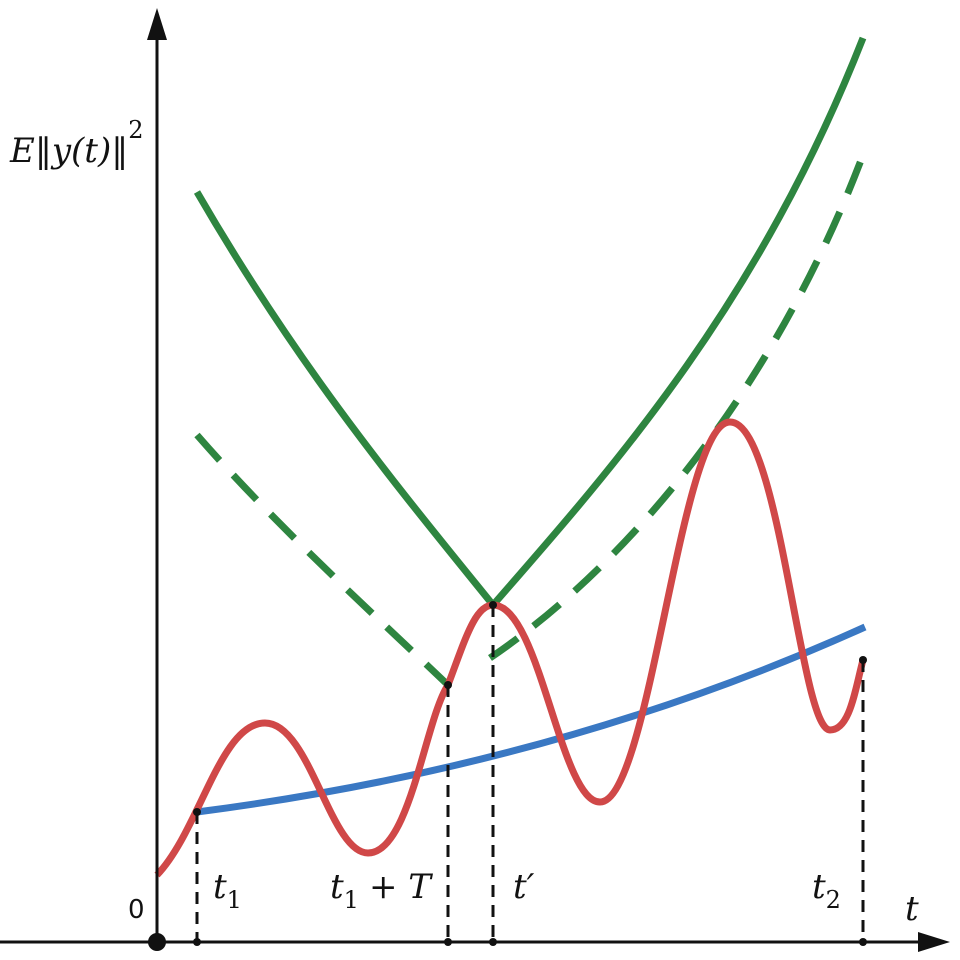 The width and height of the screenshot is (960, 960). I want to click on x-arrow, so click(934, 942).